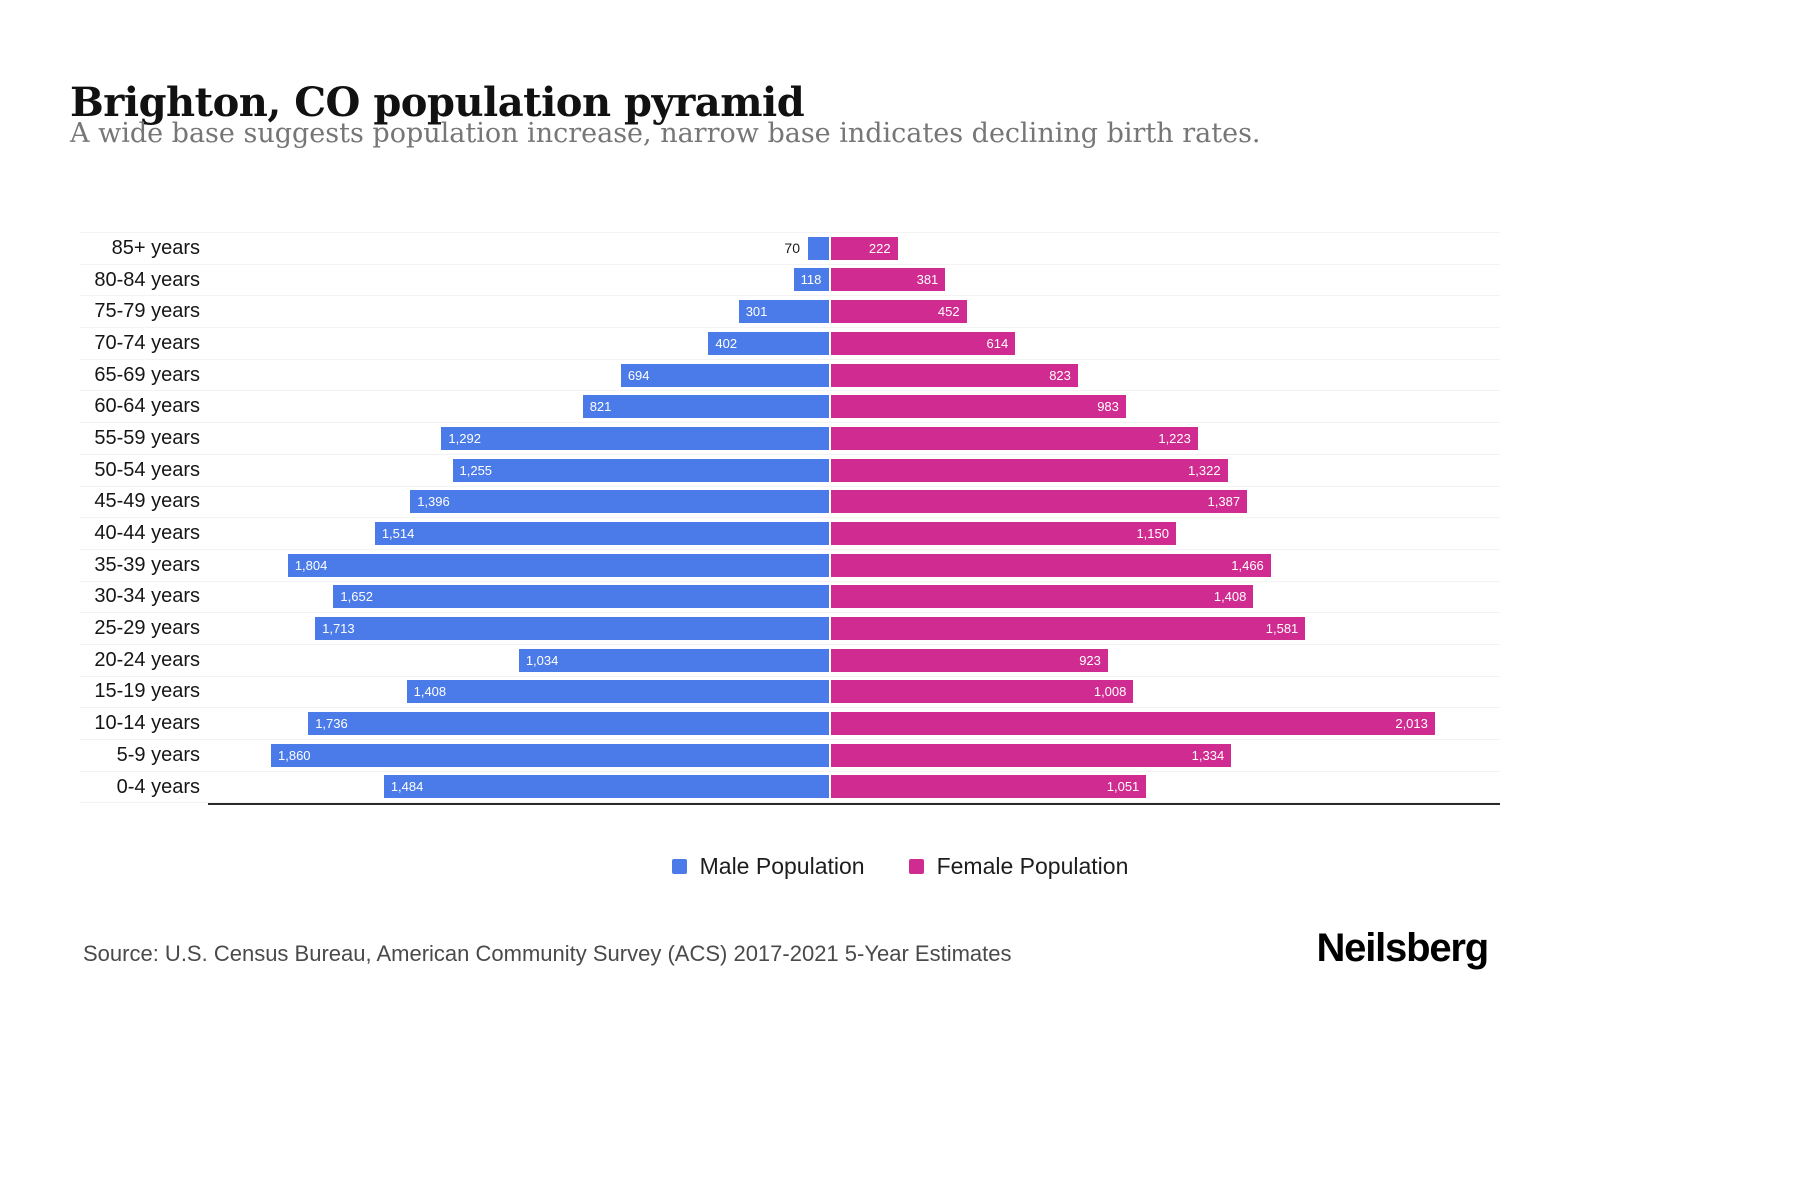 Image resolution: width=1800 pixels, height=1200 pixels. I want to click on pyramid-row: 35-39 years 1,804 1,466, so click(790, 566).